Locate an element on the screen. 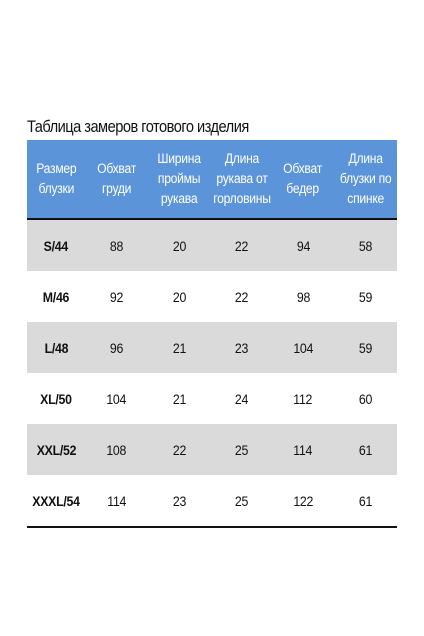 Image resolution: width=424 pixels, height=636 pixels. table-row: M/46 92 20 22 98 59 is located at coordinates (212, 296).